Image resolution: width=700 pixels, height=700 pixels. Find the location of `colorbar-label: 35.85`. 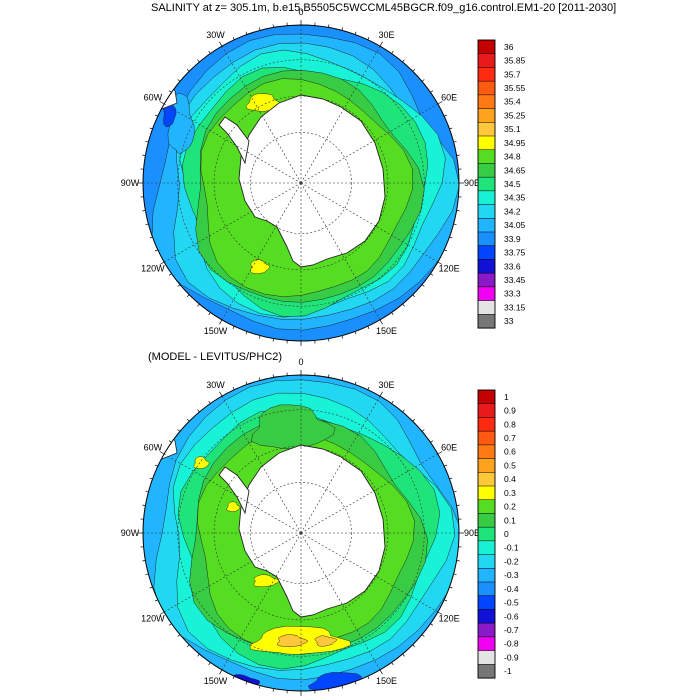

colorbar-label: 35.85 is located at coordinates (515, 61).